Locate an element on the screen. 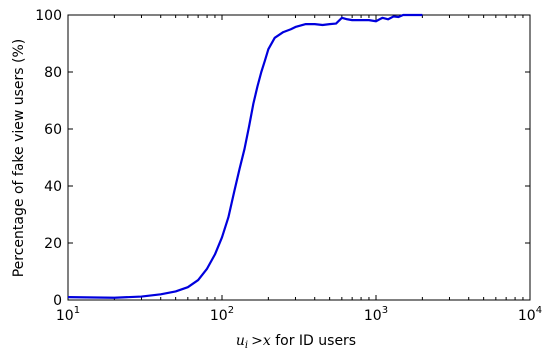 The width and height of the screenshot is (543, 349). x-label-subscript: i is located at coordinates (246, 344).